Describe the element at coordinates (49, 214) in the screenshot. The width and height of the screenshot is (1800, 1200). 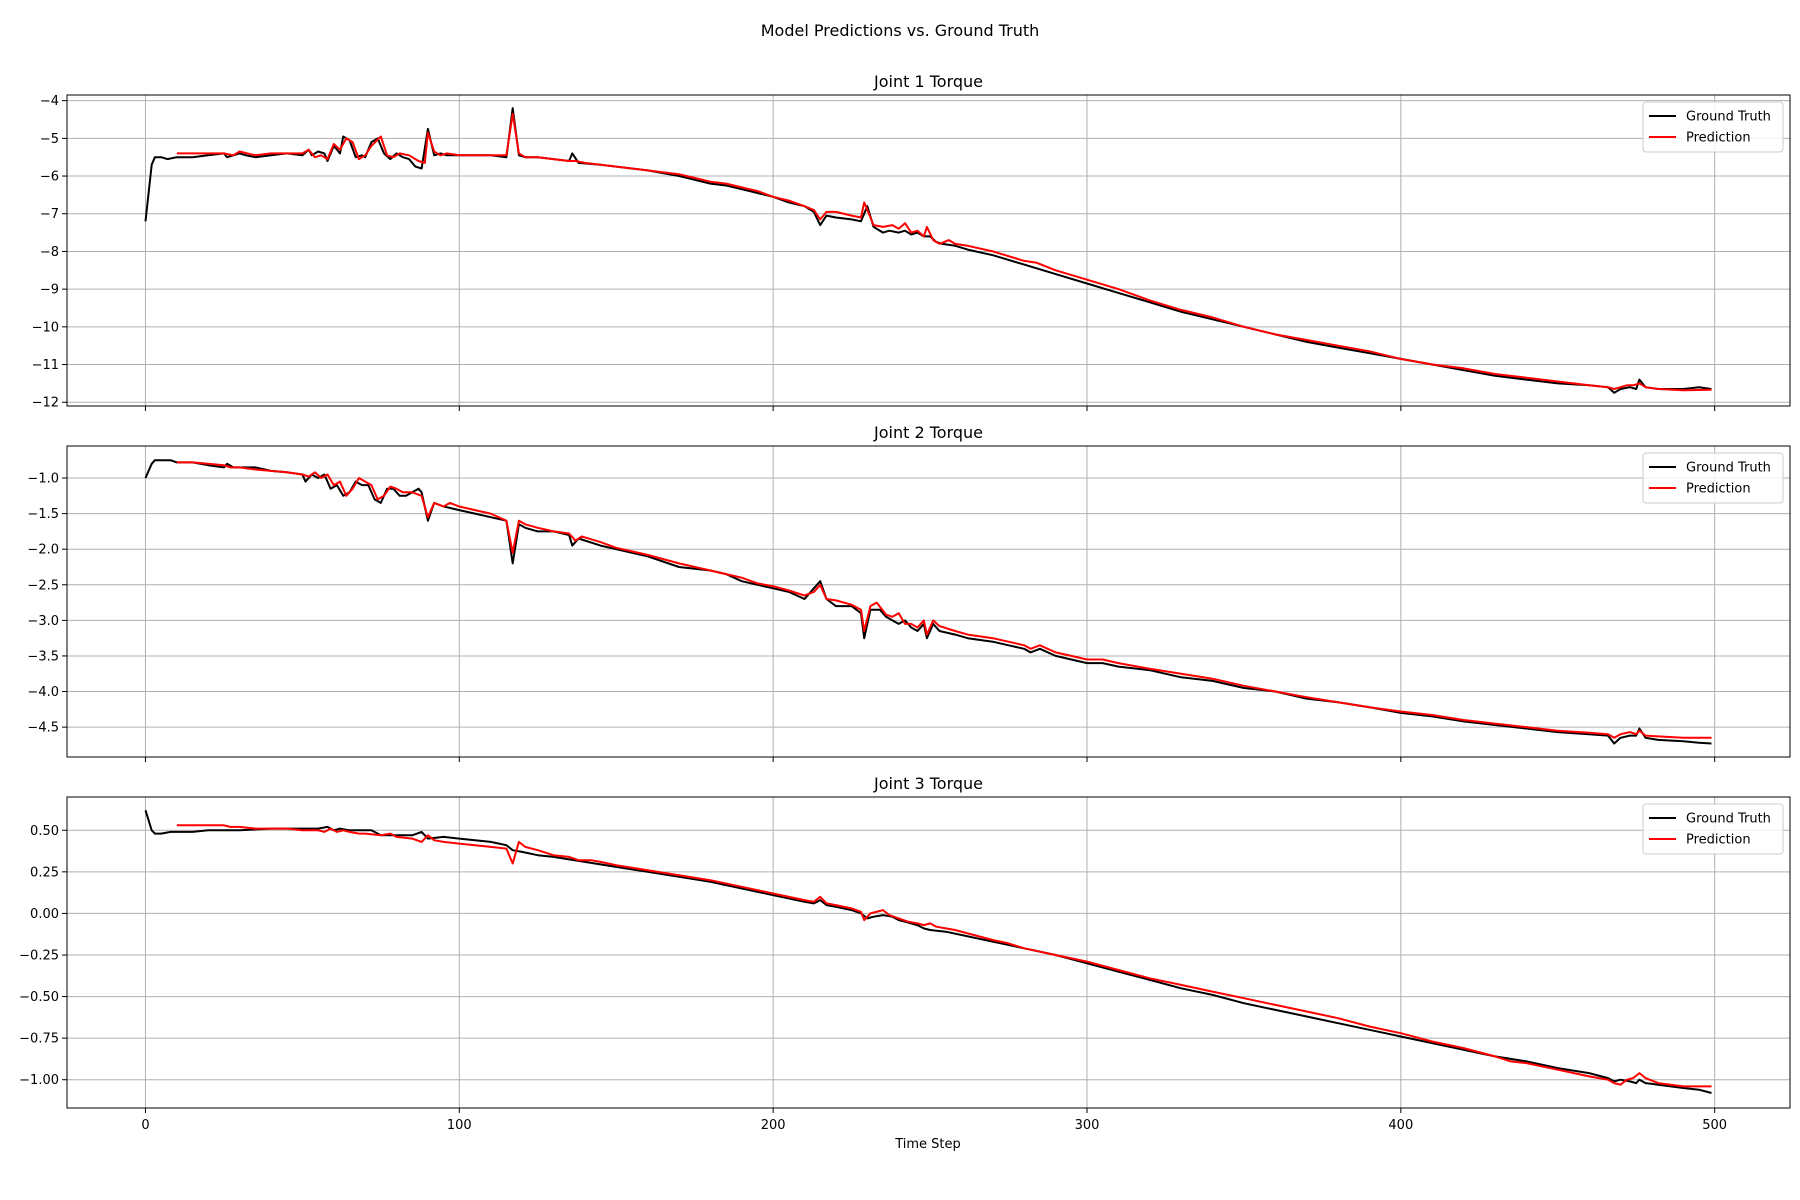
I see `y-tick-label: −7` at that location.